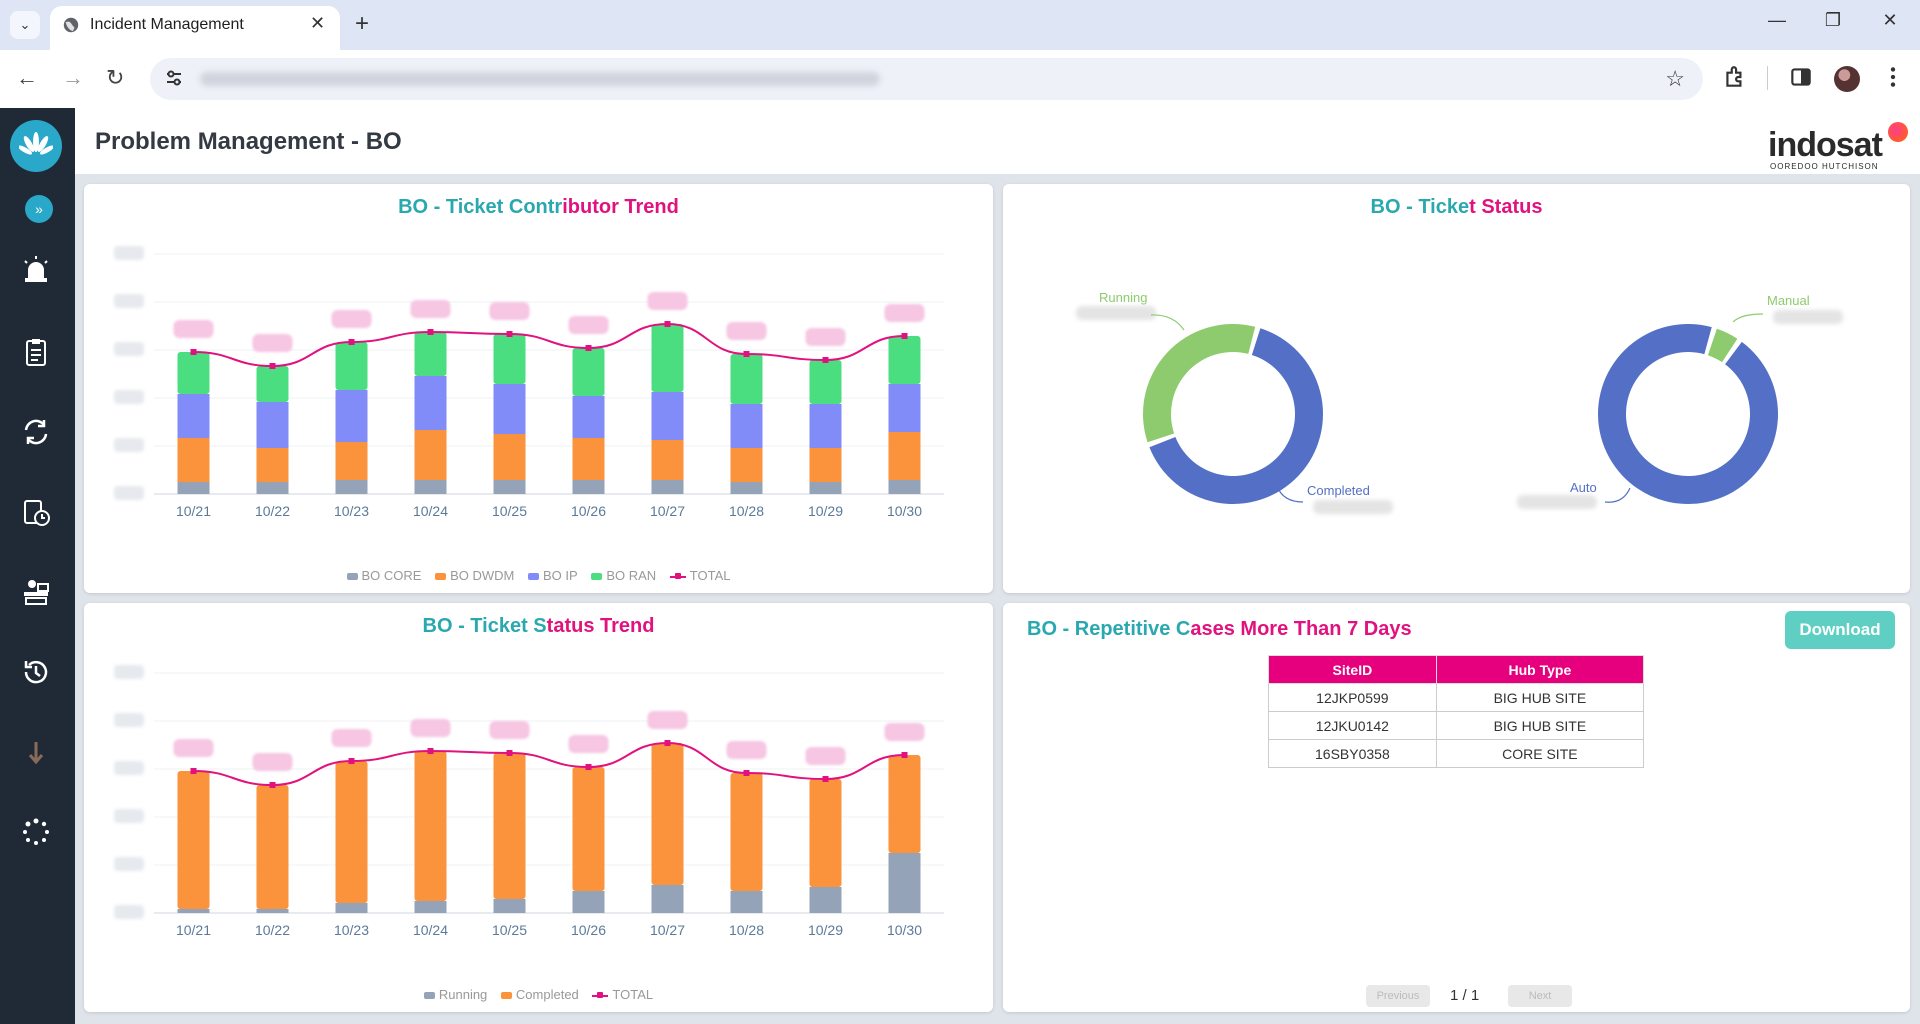 The image size is (1920, 1024). What do you see at coordinates (36, 672) in the screenshot?
I see `history-icon` at bounding box center [36, 672].